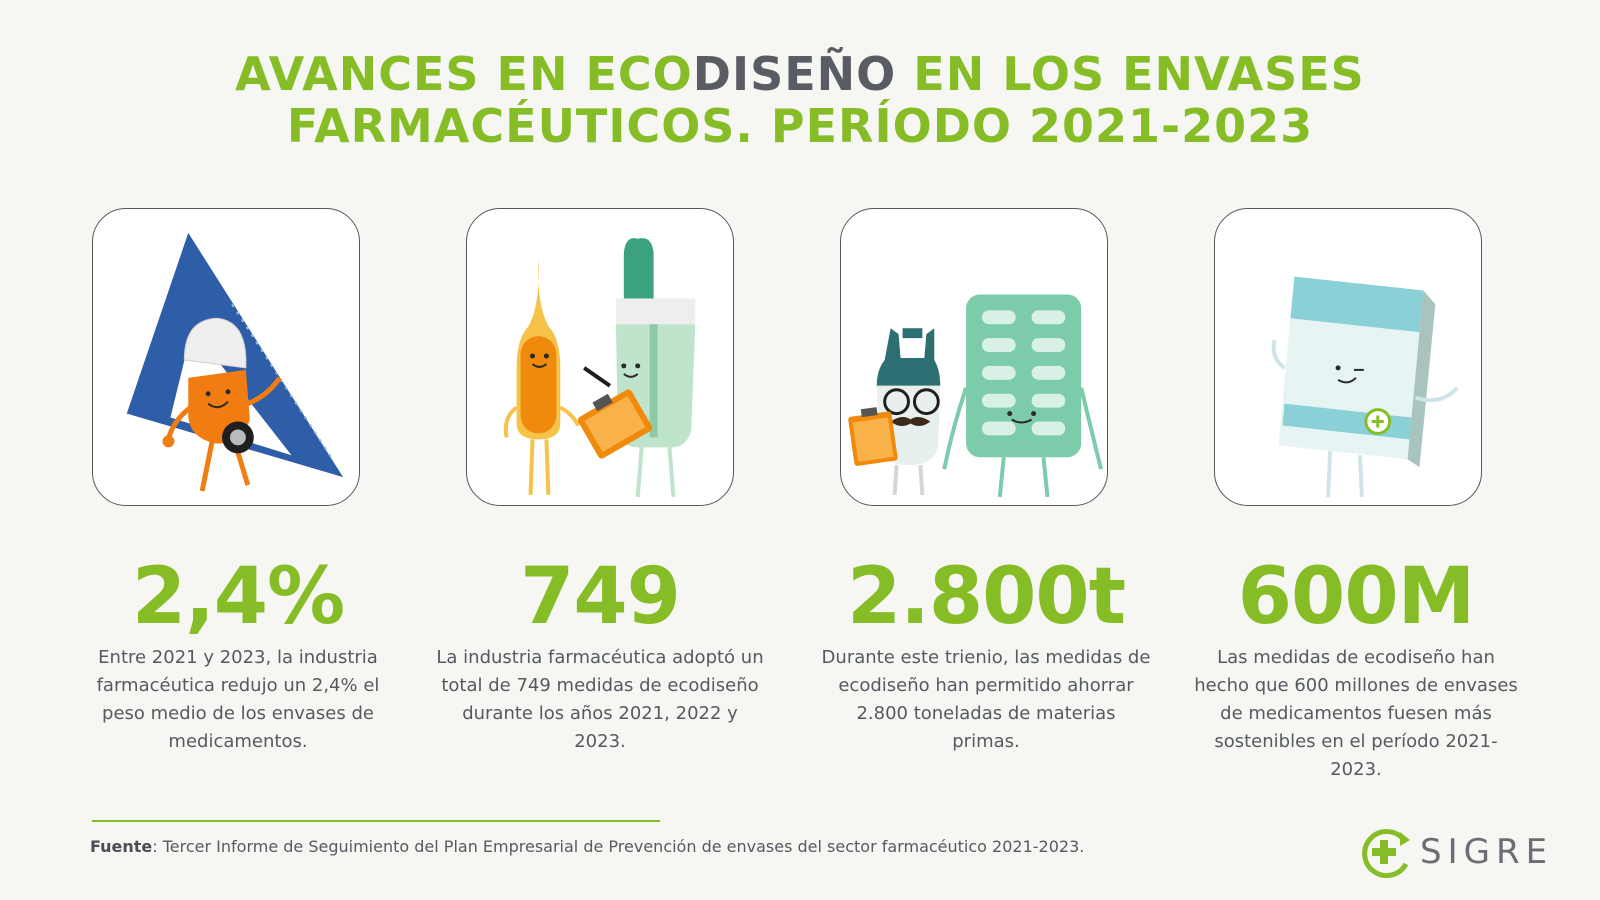  I want to click on title-part-3: EN LOS ENVASES, so click(1130, 74).